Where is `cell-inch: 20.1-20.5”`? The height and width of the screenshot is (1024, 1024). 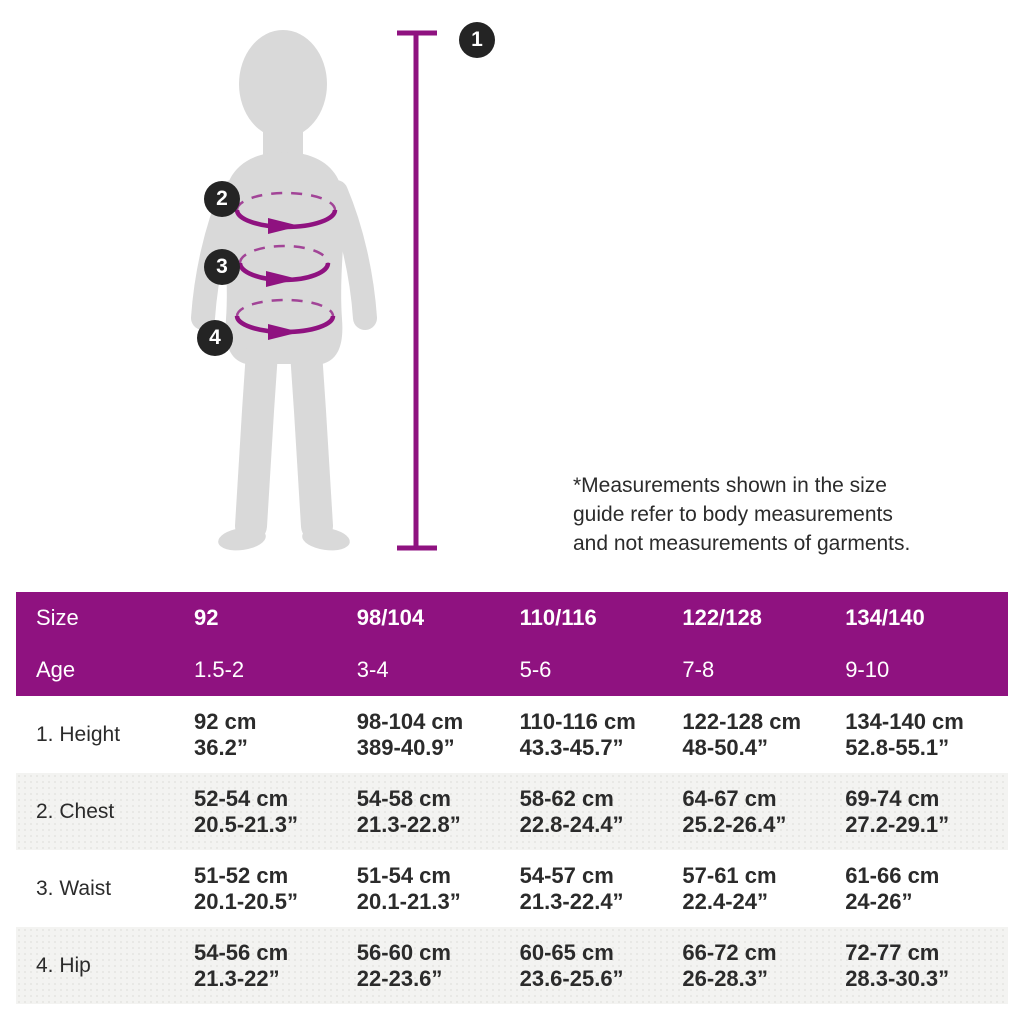
cell-inch: 20.1-20.5” is located at coordinates (246, 901).